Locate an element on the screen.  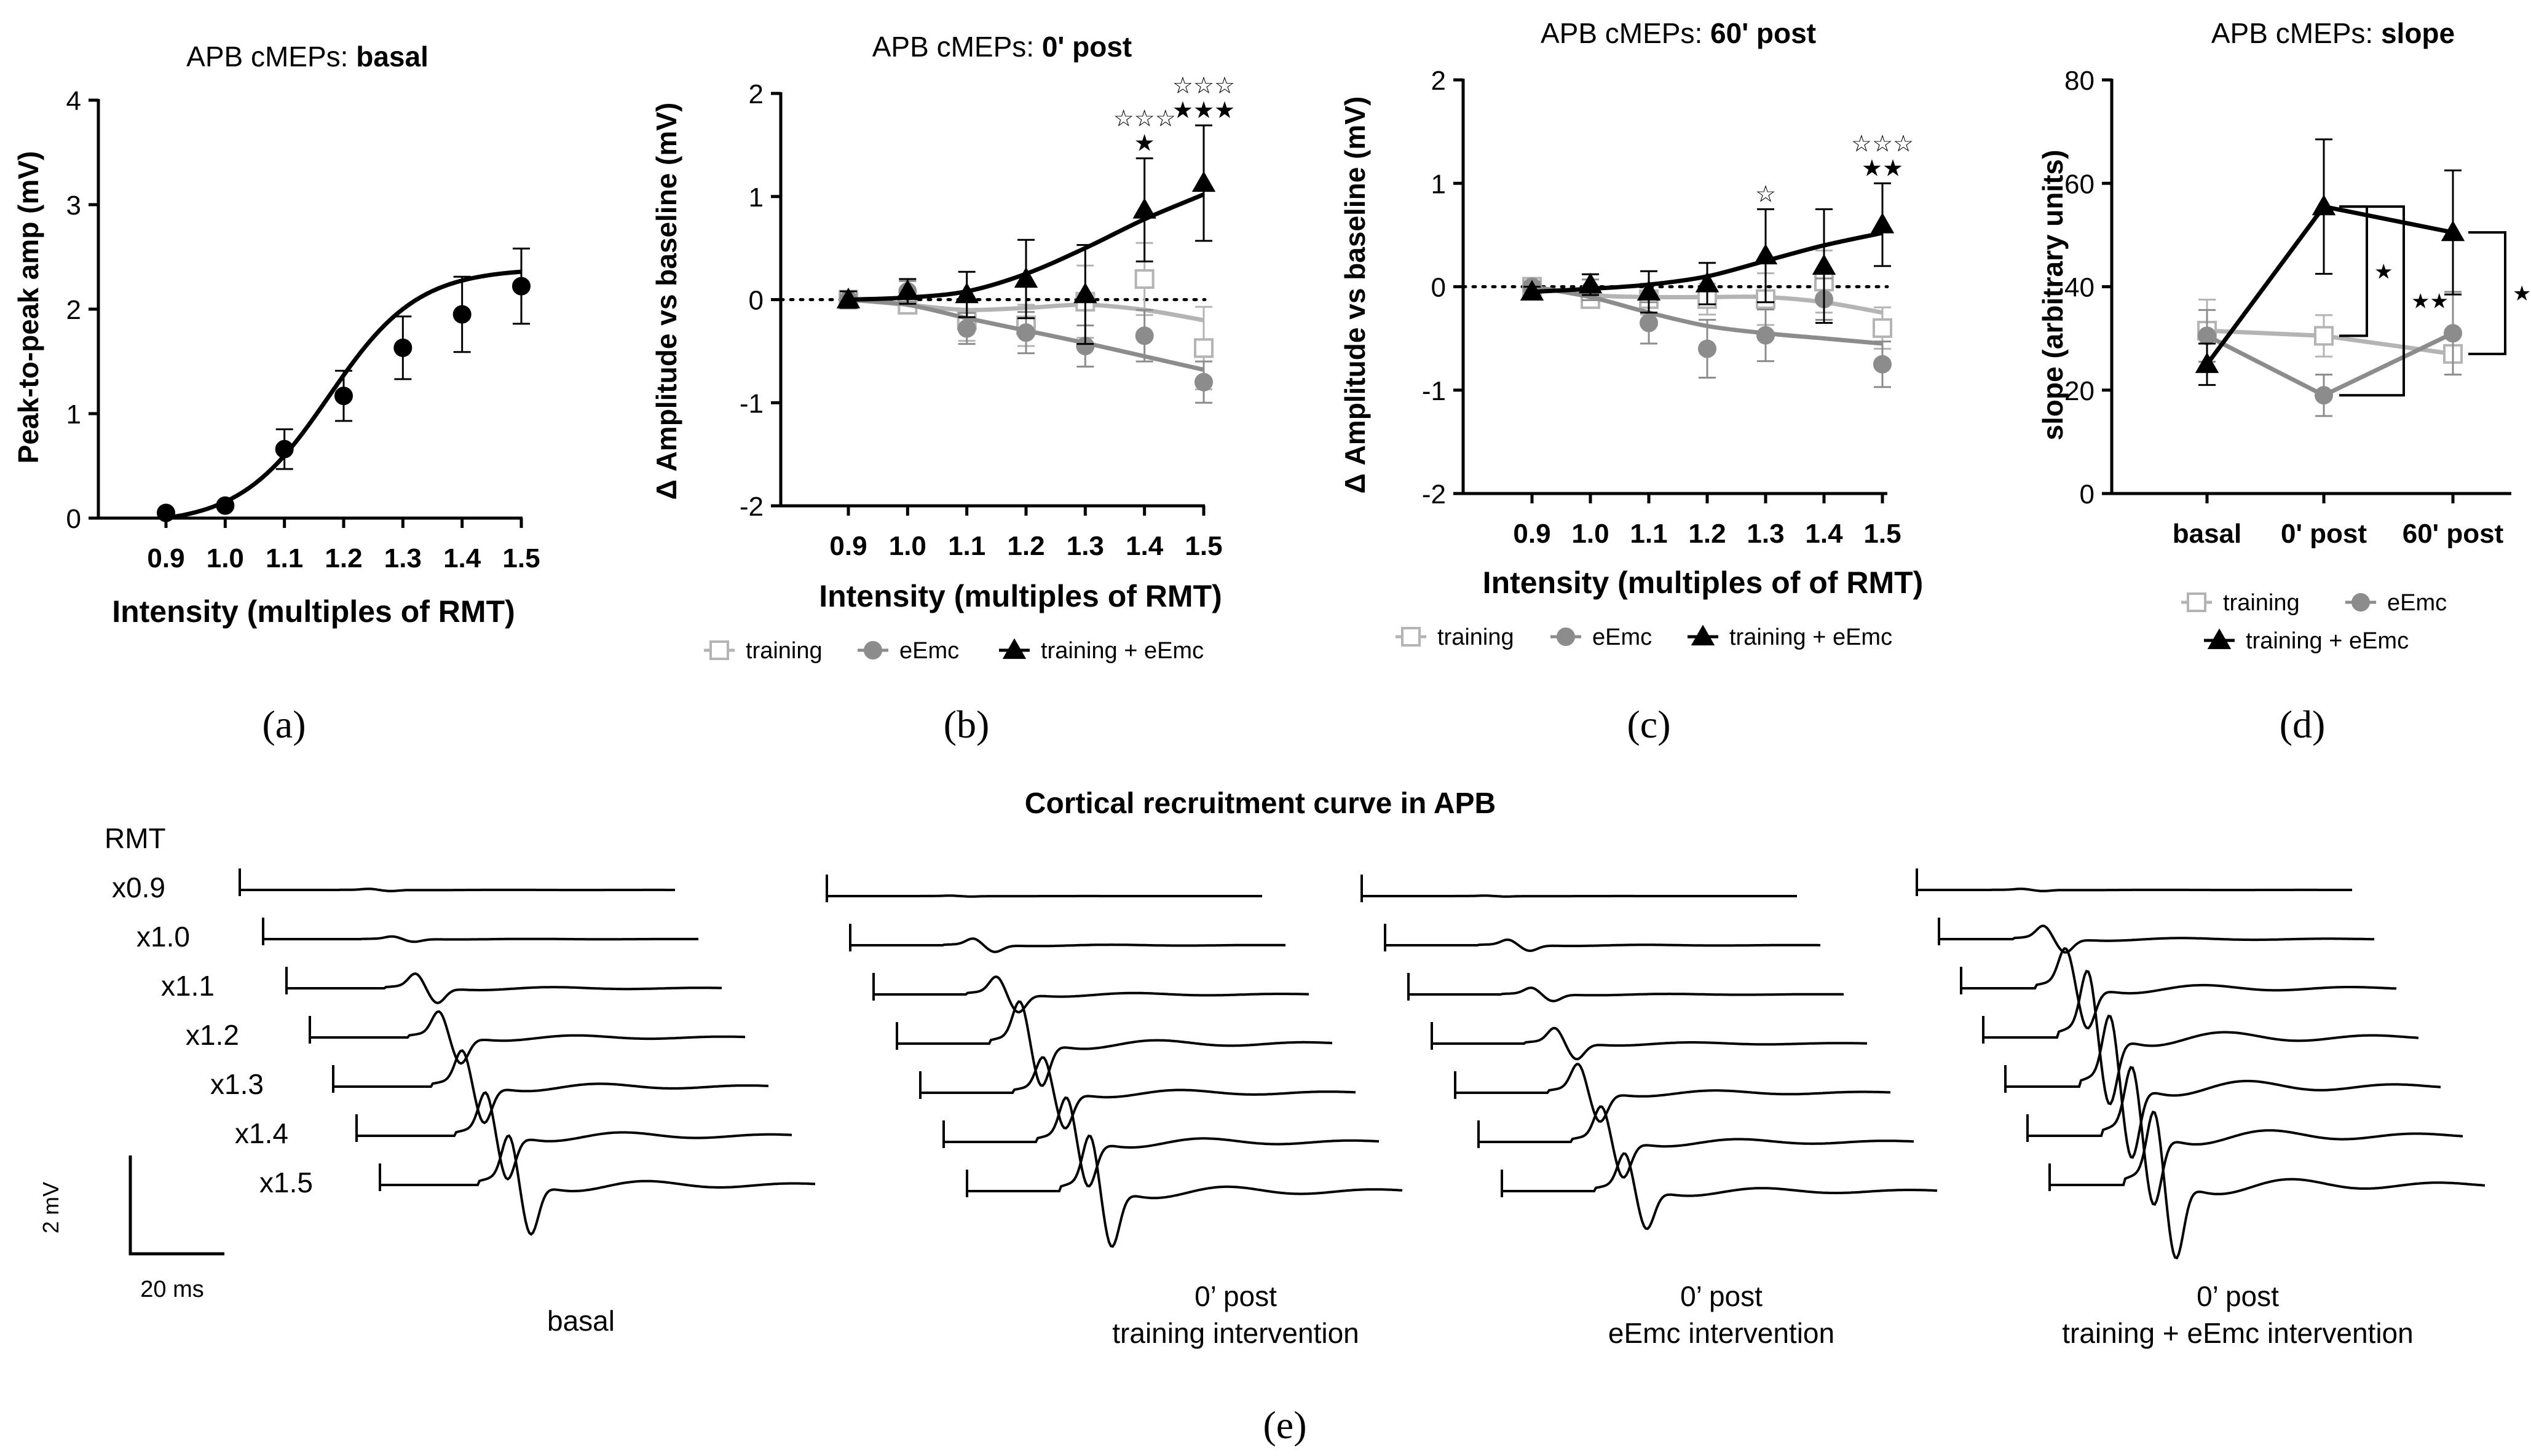
intensity-label-x1-3: x1.3 is located at coordinates (237, 1084).